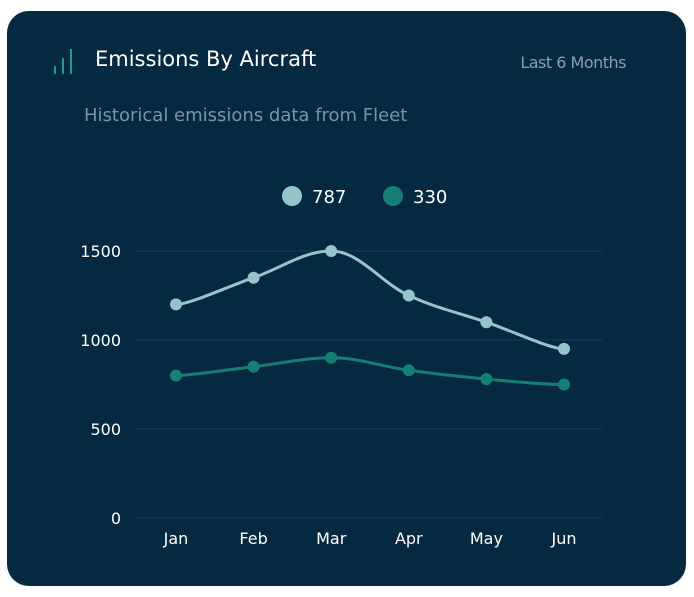  What do you see at coordinates (105, 429) in the screenshot?
I see `y-tick-label: 500` at bounding box center [105, 429].